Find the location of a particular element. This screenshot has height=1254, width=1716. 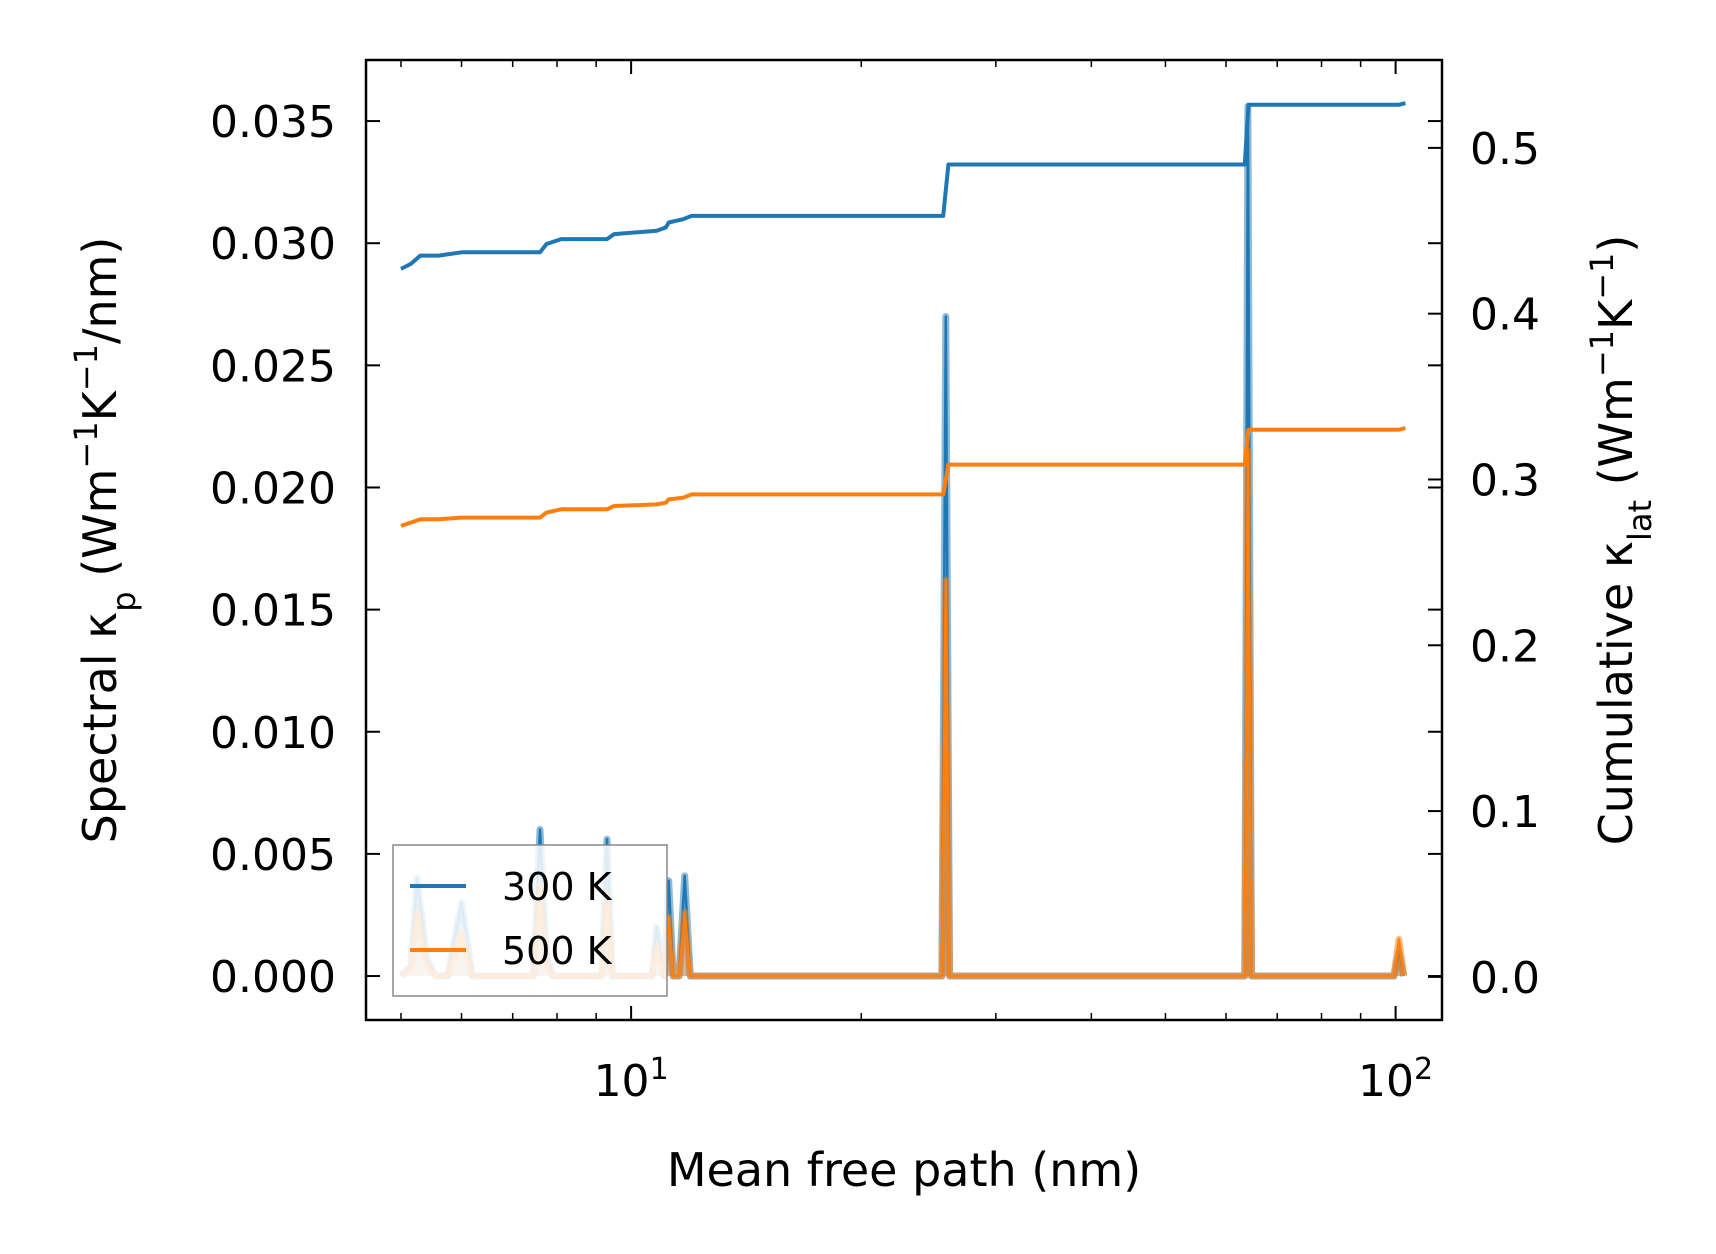

y-right-tick-label: 0.2 is located at coordinates (1505, 646).